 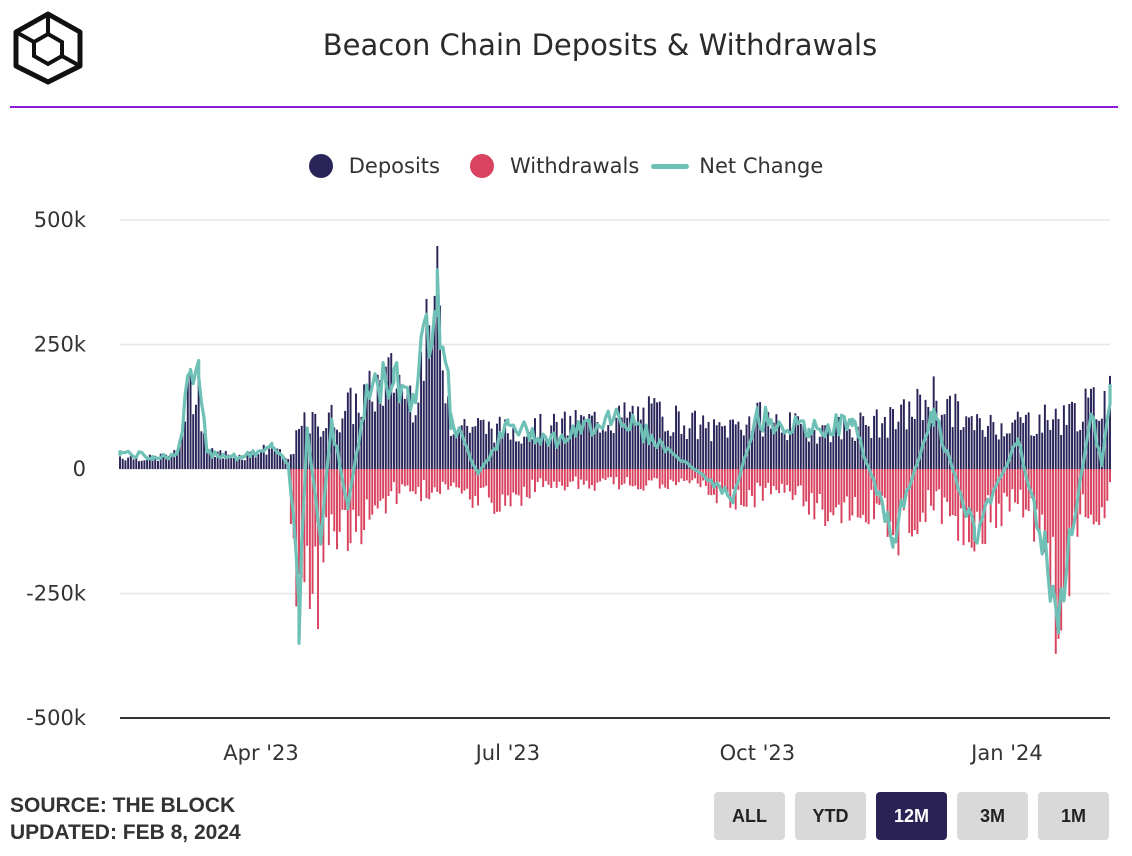 What do you see at coordinates (911, 816) in the screenshot?
I see `range-button-12m: 12M` at bounding box center [911, 816].